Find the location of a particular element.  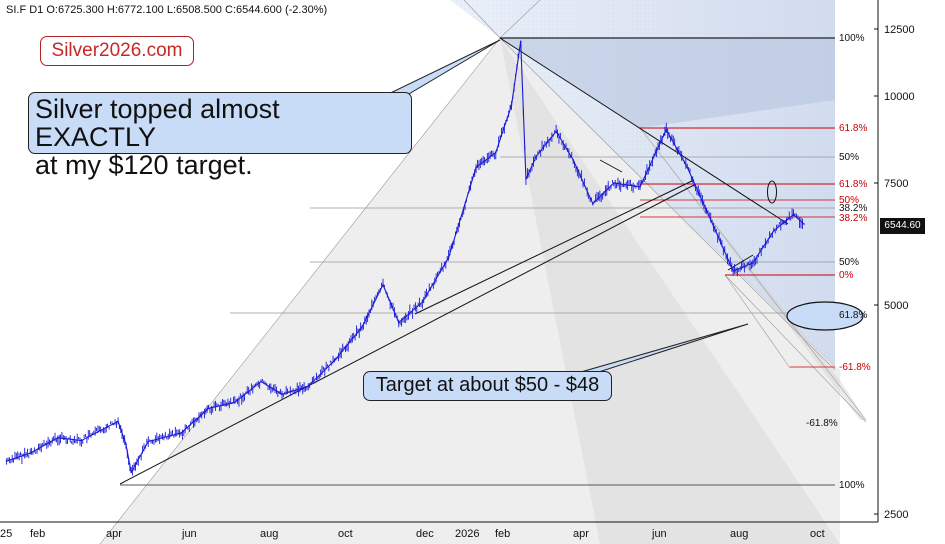

interval: D1 is located at coordinates (36, 10).